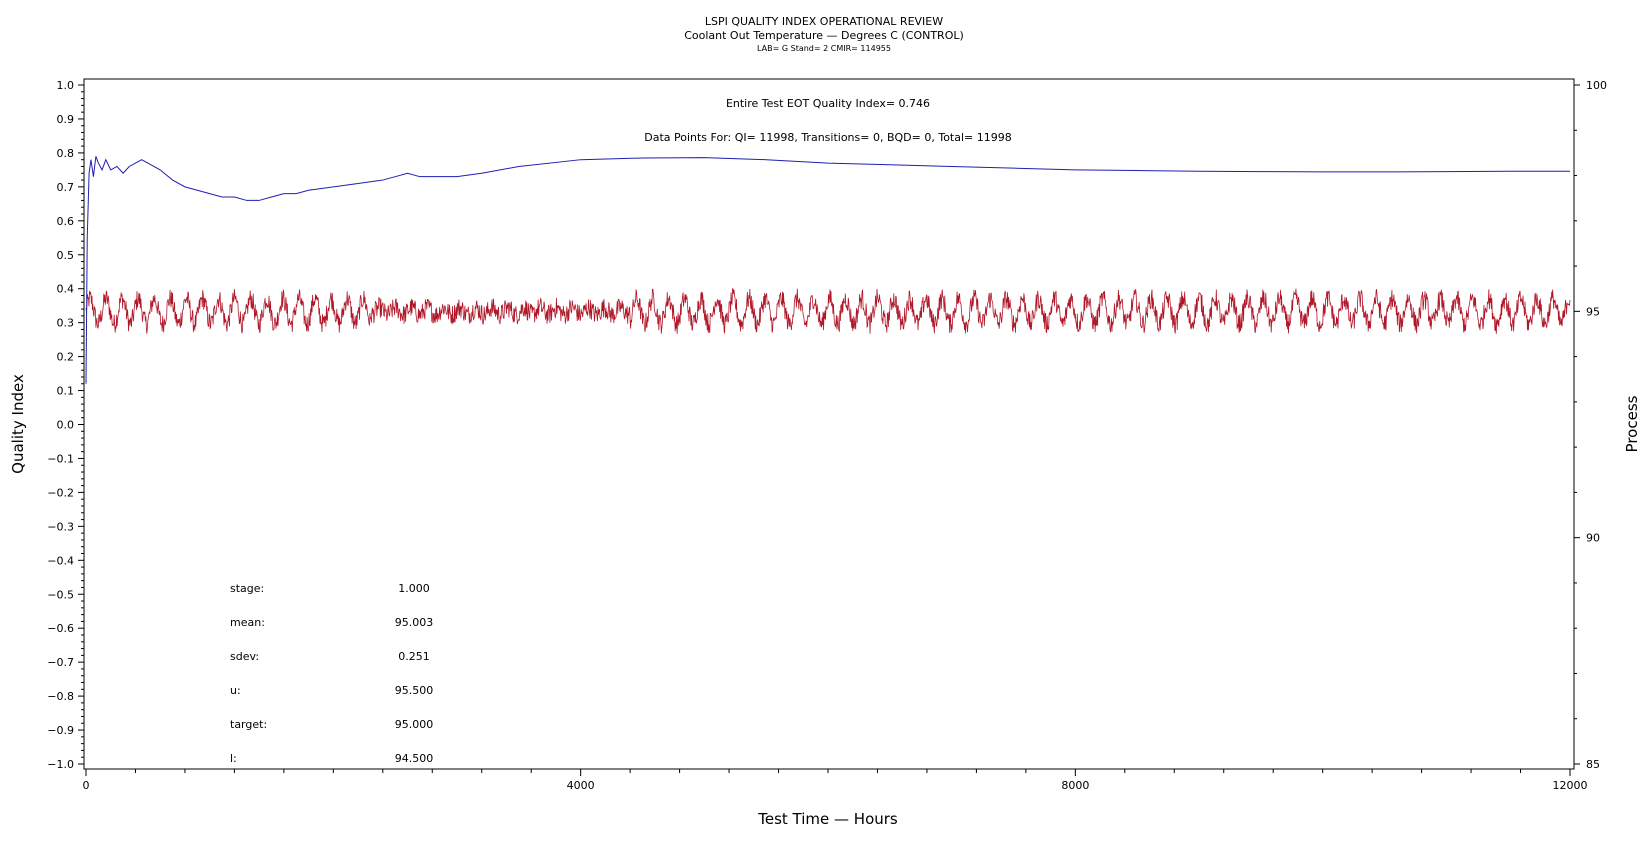  Describe the element at coordinates (60, 628) in the screenshot. I see `y-left-tick-label: −0.6` at that location.